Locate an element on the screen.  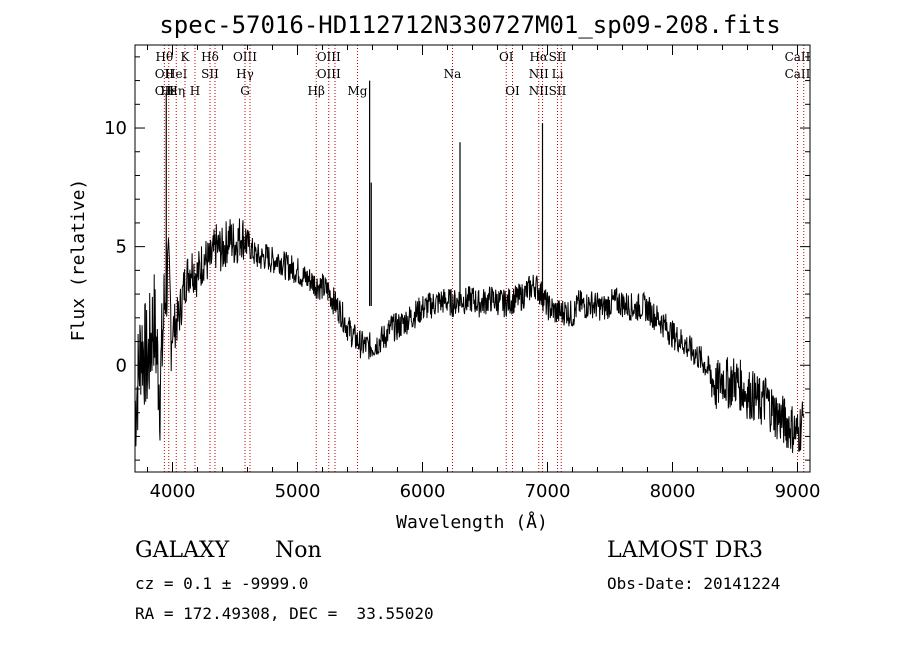
line-marker-label: HeI is located at coordinates (176, 74).